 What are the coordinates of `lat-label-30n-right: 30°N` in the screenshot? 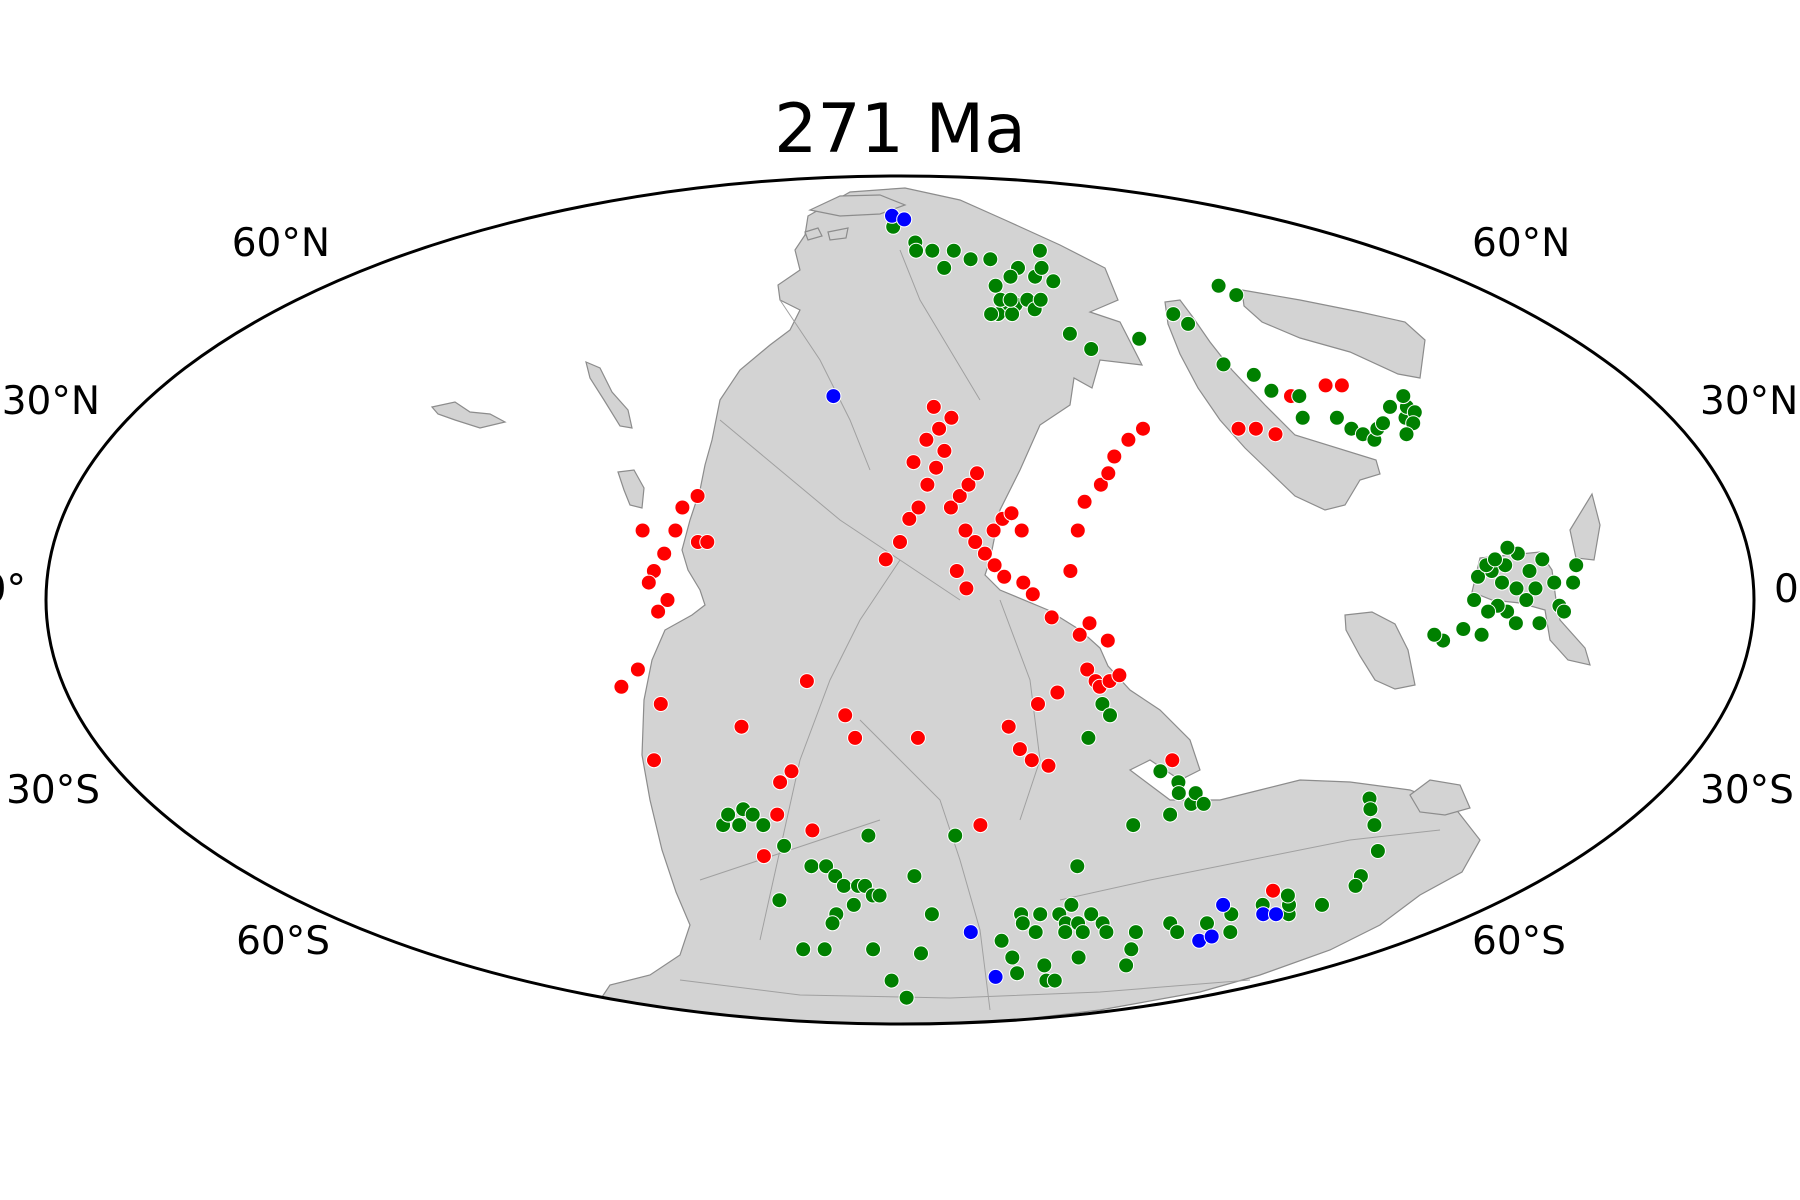 It's located at (1749, 401).